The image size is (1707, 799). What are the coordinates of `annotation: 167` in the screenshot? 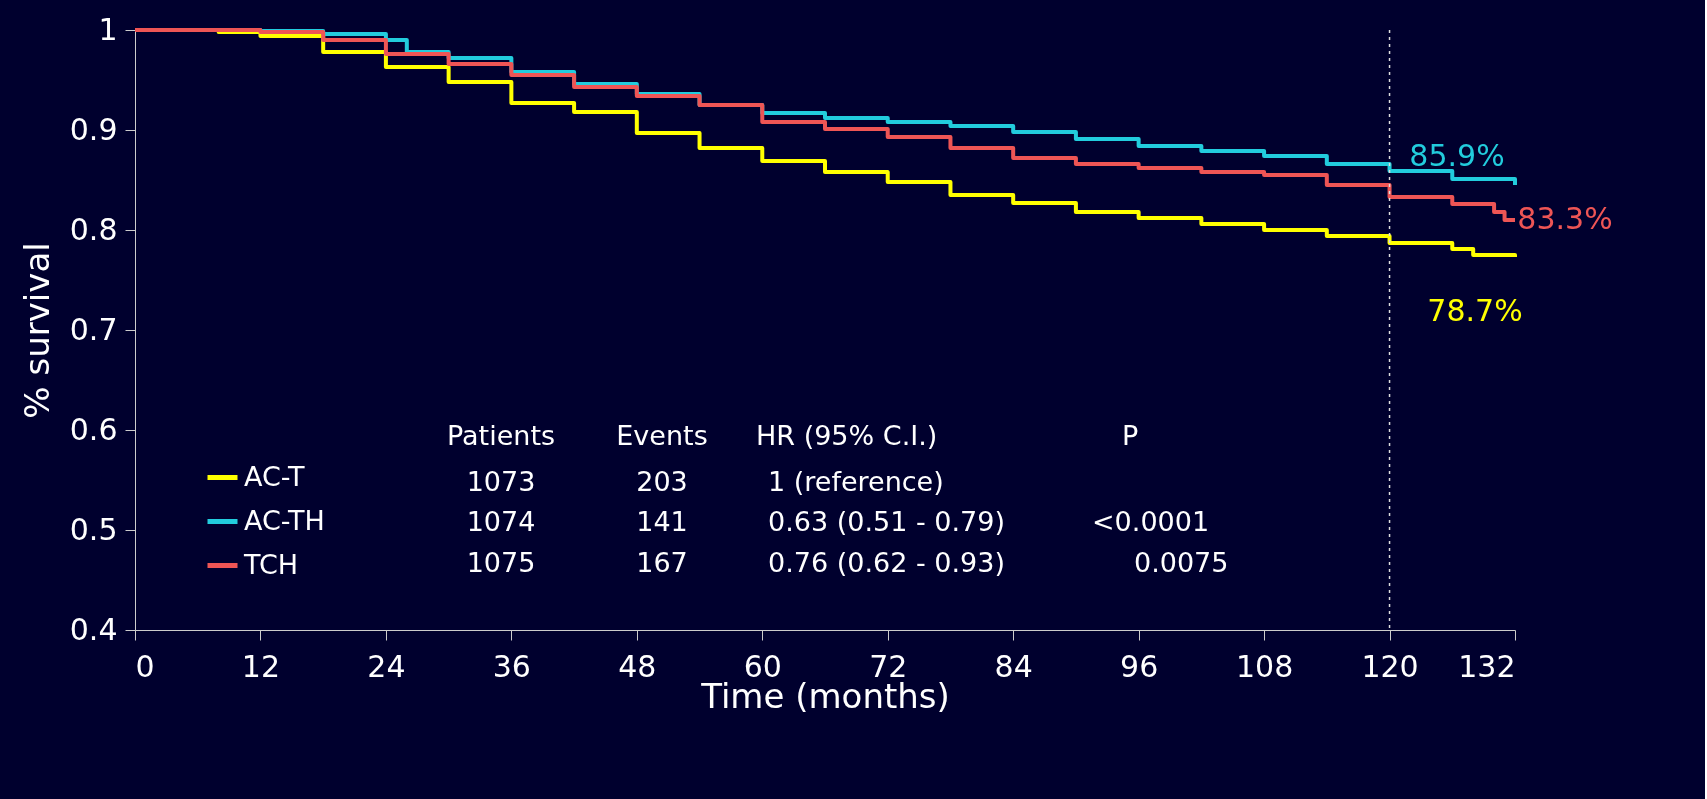 It's located at (662, 562).